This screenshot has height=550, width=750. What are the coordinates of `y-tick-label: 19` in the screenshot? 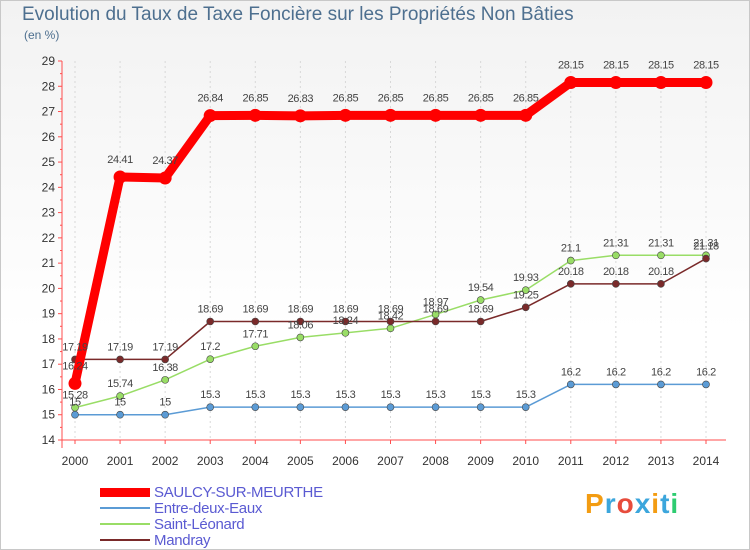 It's located at (49, 314).